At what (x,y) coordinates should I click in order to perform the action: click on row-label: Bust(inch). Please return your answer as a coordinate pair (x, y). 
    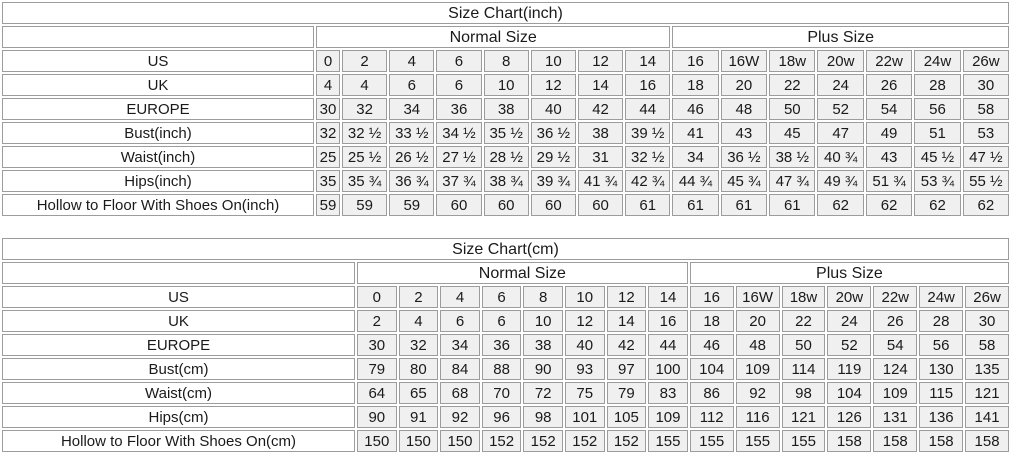
    Looking at the image, I should click on (158, 133).